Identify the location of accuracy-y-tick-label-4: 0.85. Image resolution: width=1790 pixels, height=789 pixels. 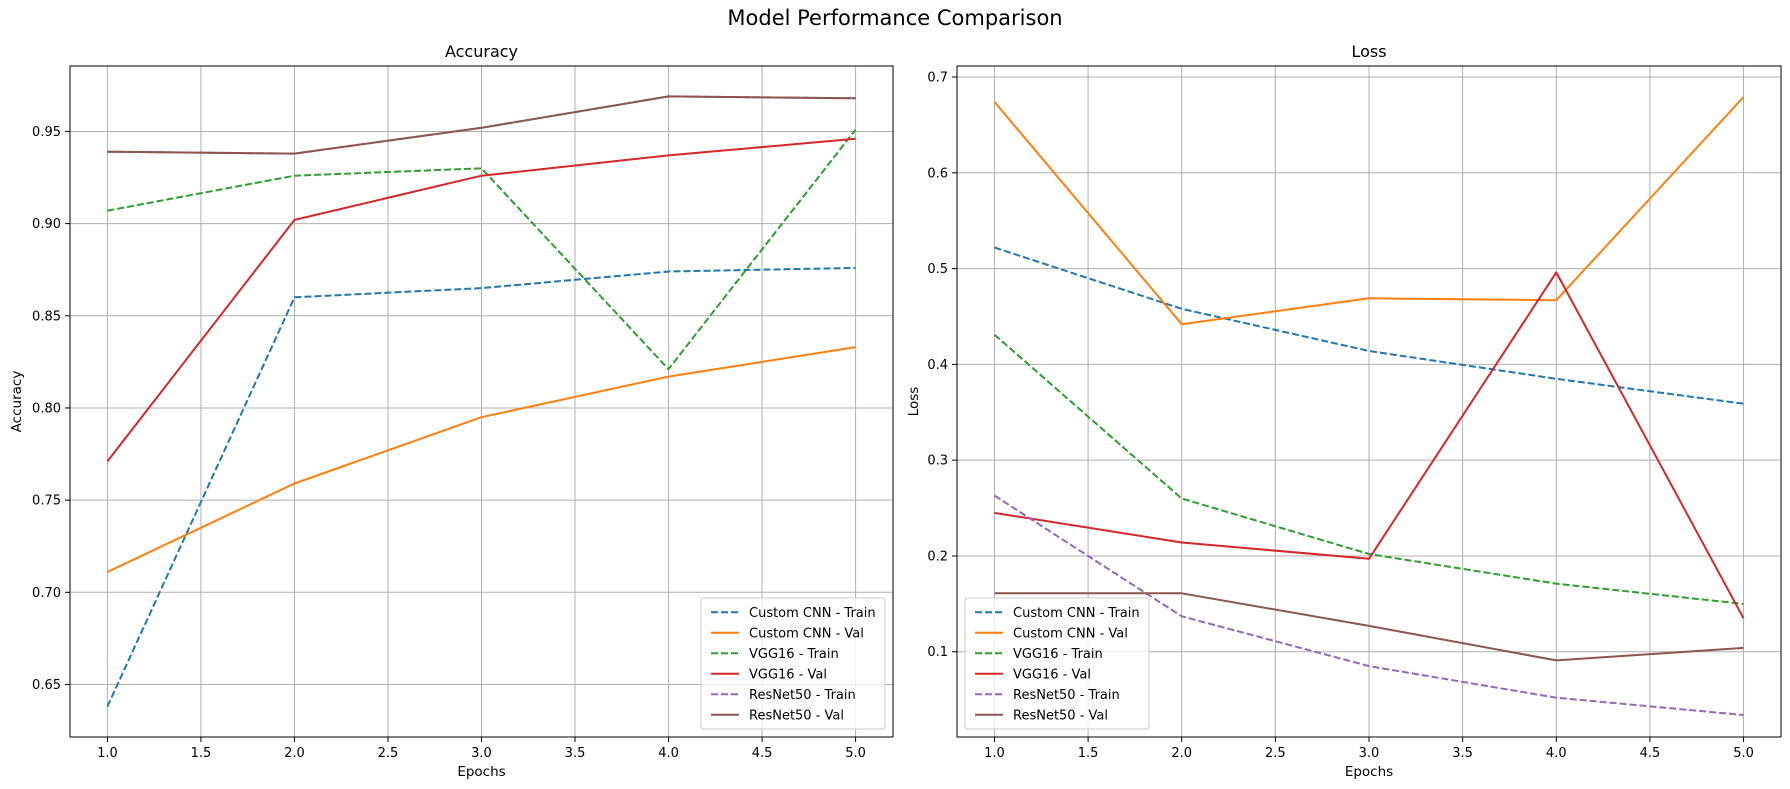
(46, 316).